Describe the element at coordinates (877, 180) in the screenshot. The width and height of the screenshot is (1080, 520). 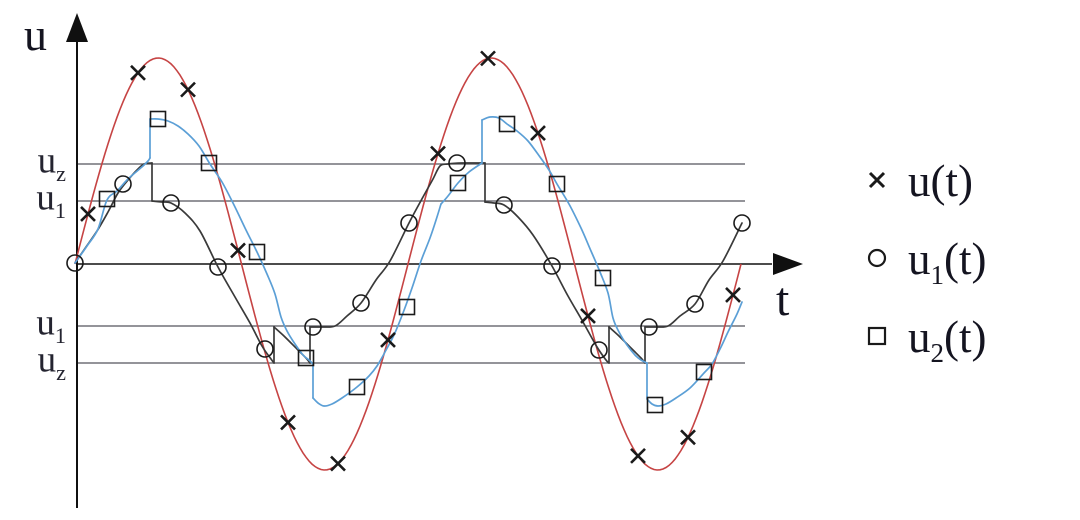
I see `x-marker-icon` at that location.